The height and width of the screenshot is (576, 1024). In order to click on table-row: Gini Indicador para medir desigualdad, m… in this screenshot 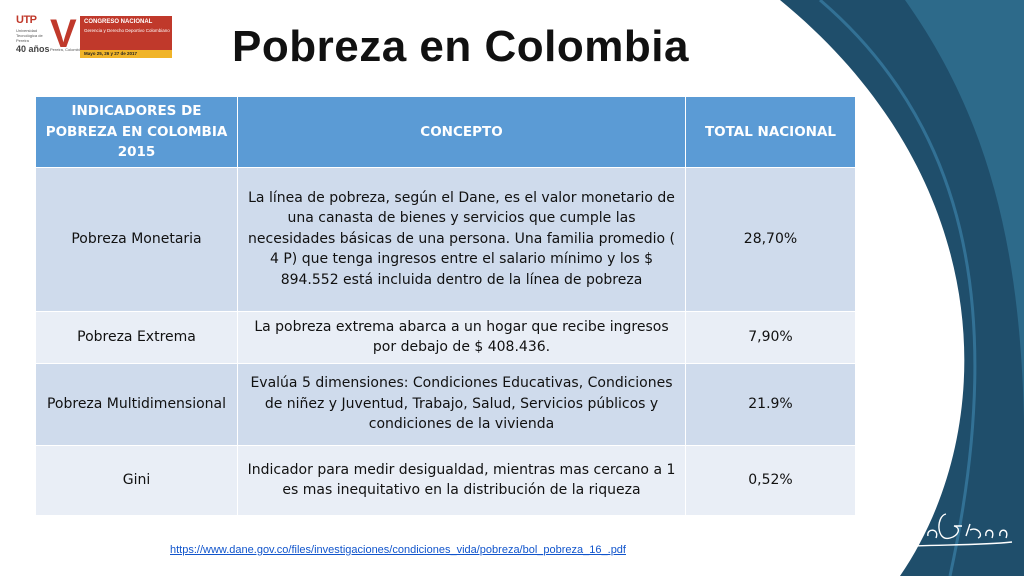, I will do `click(445, 480)`.